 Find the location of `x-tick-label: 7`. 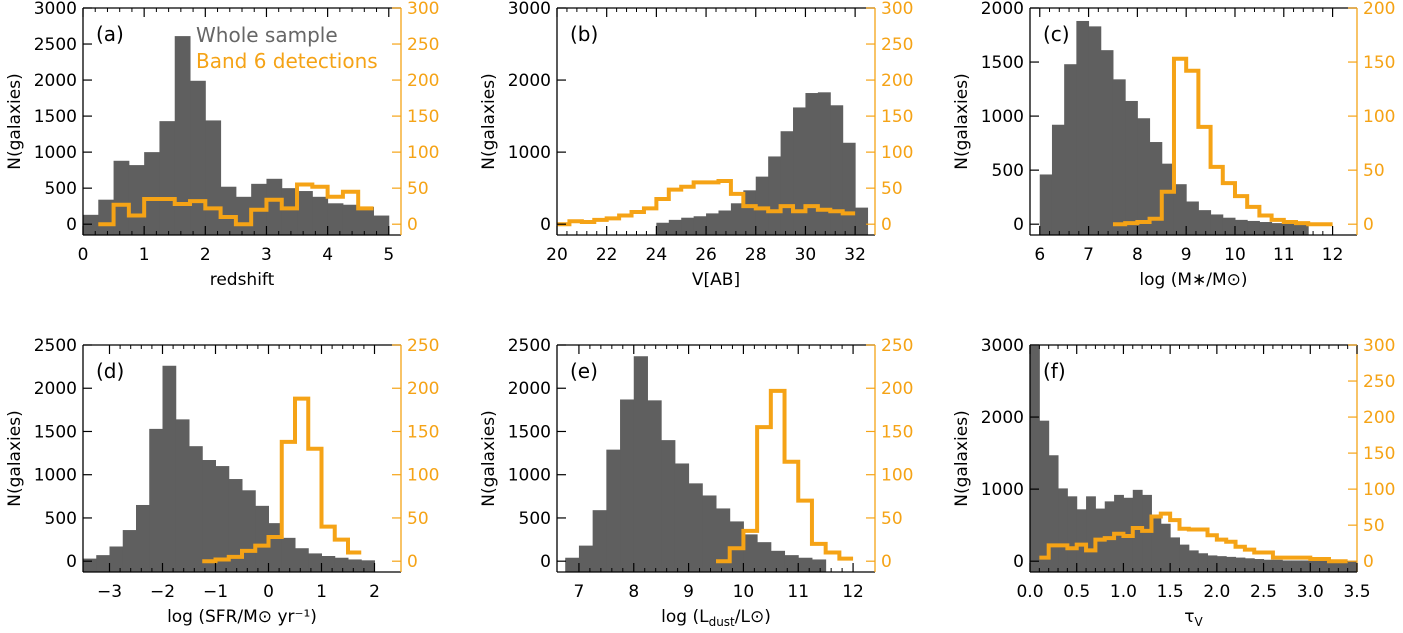

x-tick-label: 7 is located at coordinates (1088, 255).